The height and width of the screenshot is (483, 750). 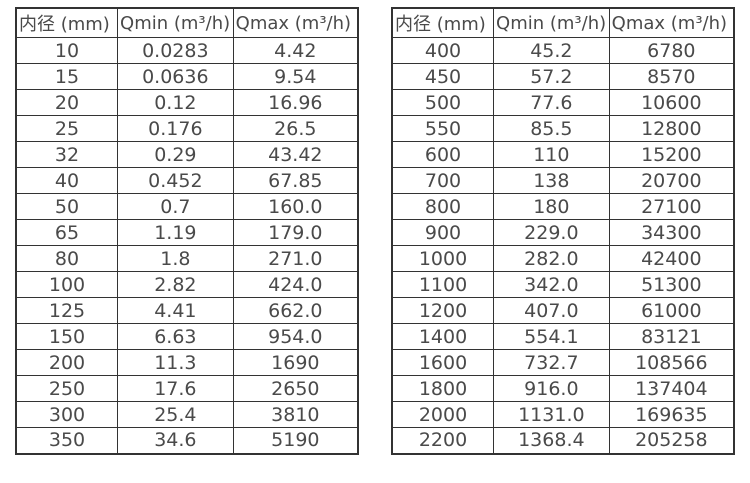 I want to click on qmax-cell: 3810, so click(x=295, y=414).